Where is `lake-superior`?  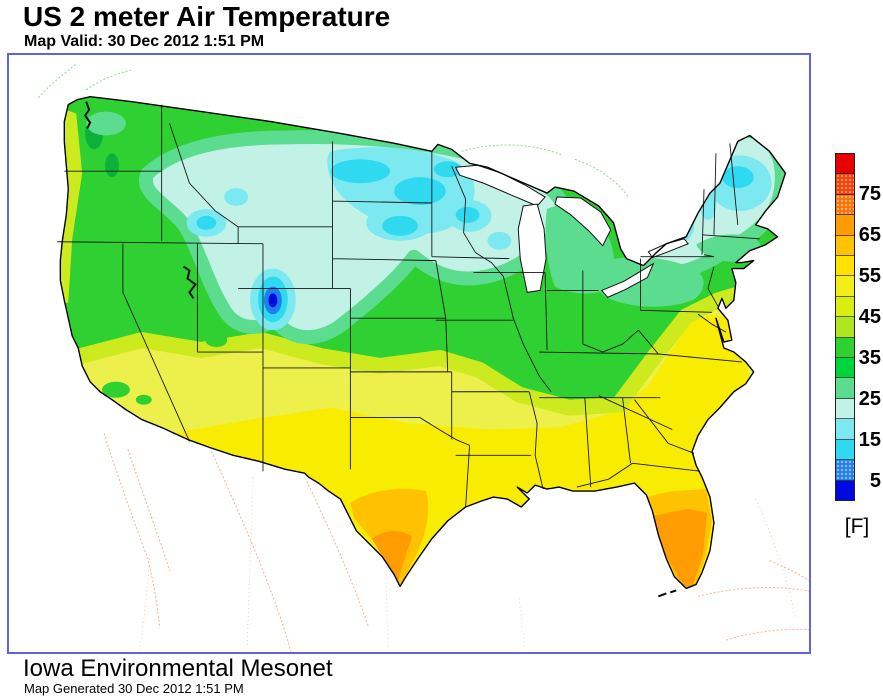
lake-superior is located at coordinates (500, 185).